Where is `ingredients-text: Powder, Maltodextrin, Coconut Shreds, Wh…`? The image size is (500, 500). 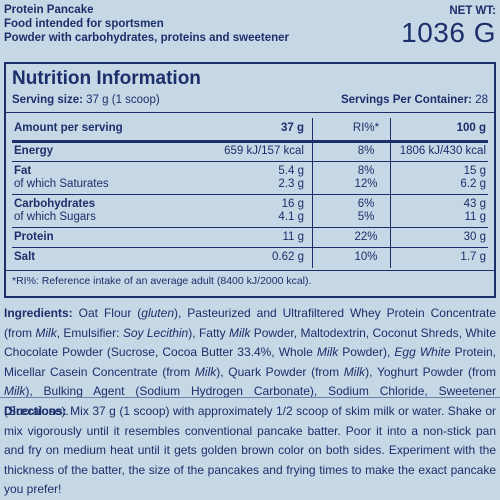 ingredients-text: Powder, Maltodextrin, Coconut Shreds, Wh… is located at coordinates (250, 342).